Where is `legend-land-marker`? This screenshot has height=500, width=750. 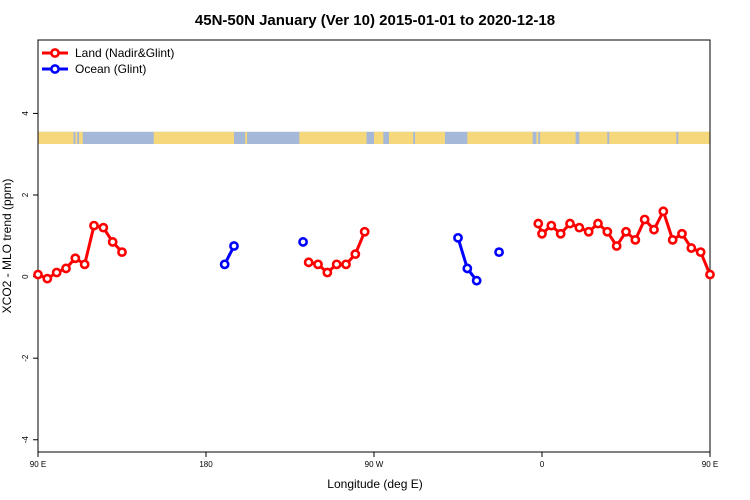 legend-land-marker is located at coordinates (55, 53).